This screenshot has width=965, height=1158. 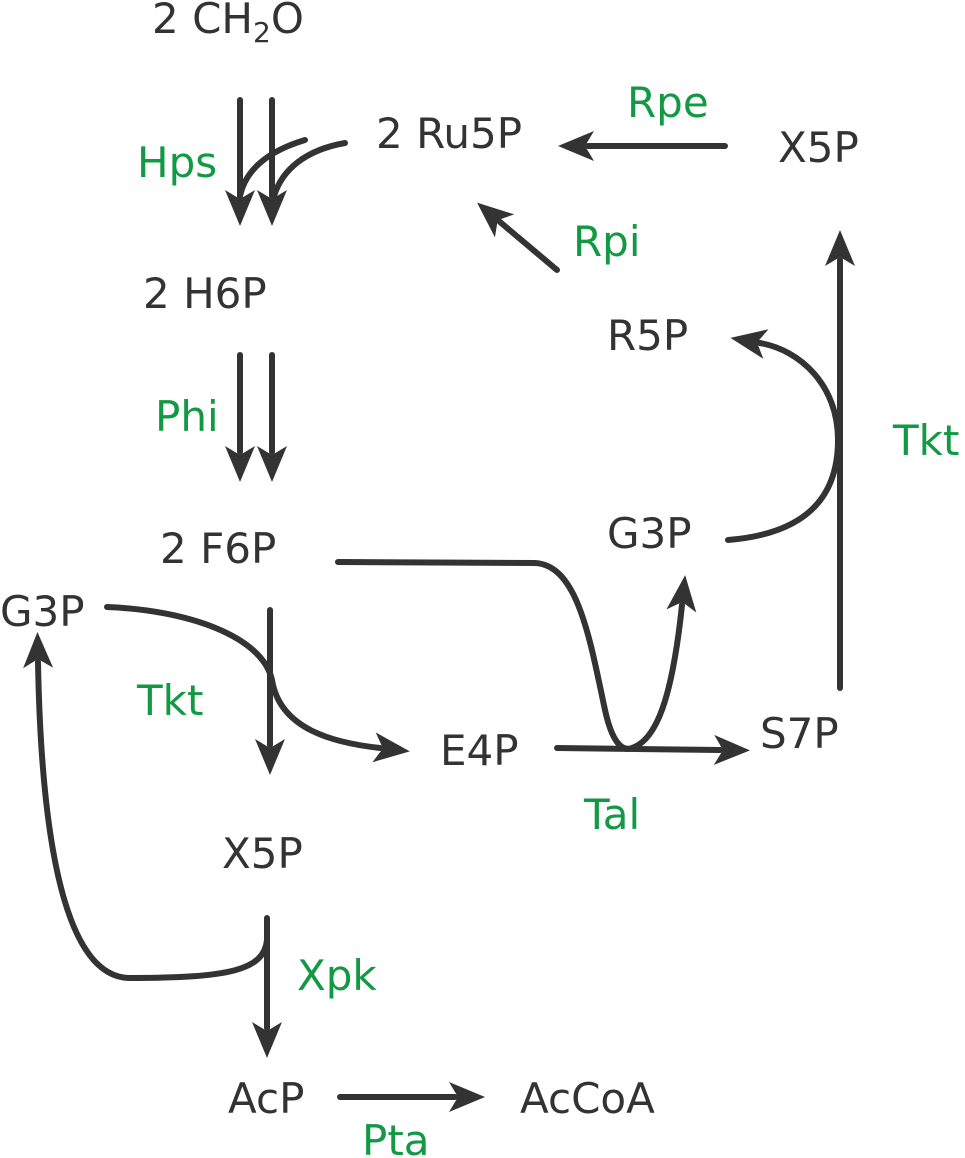 I want to click on enzyme-pta: Pta, so click(x=396, y=1137).